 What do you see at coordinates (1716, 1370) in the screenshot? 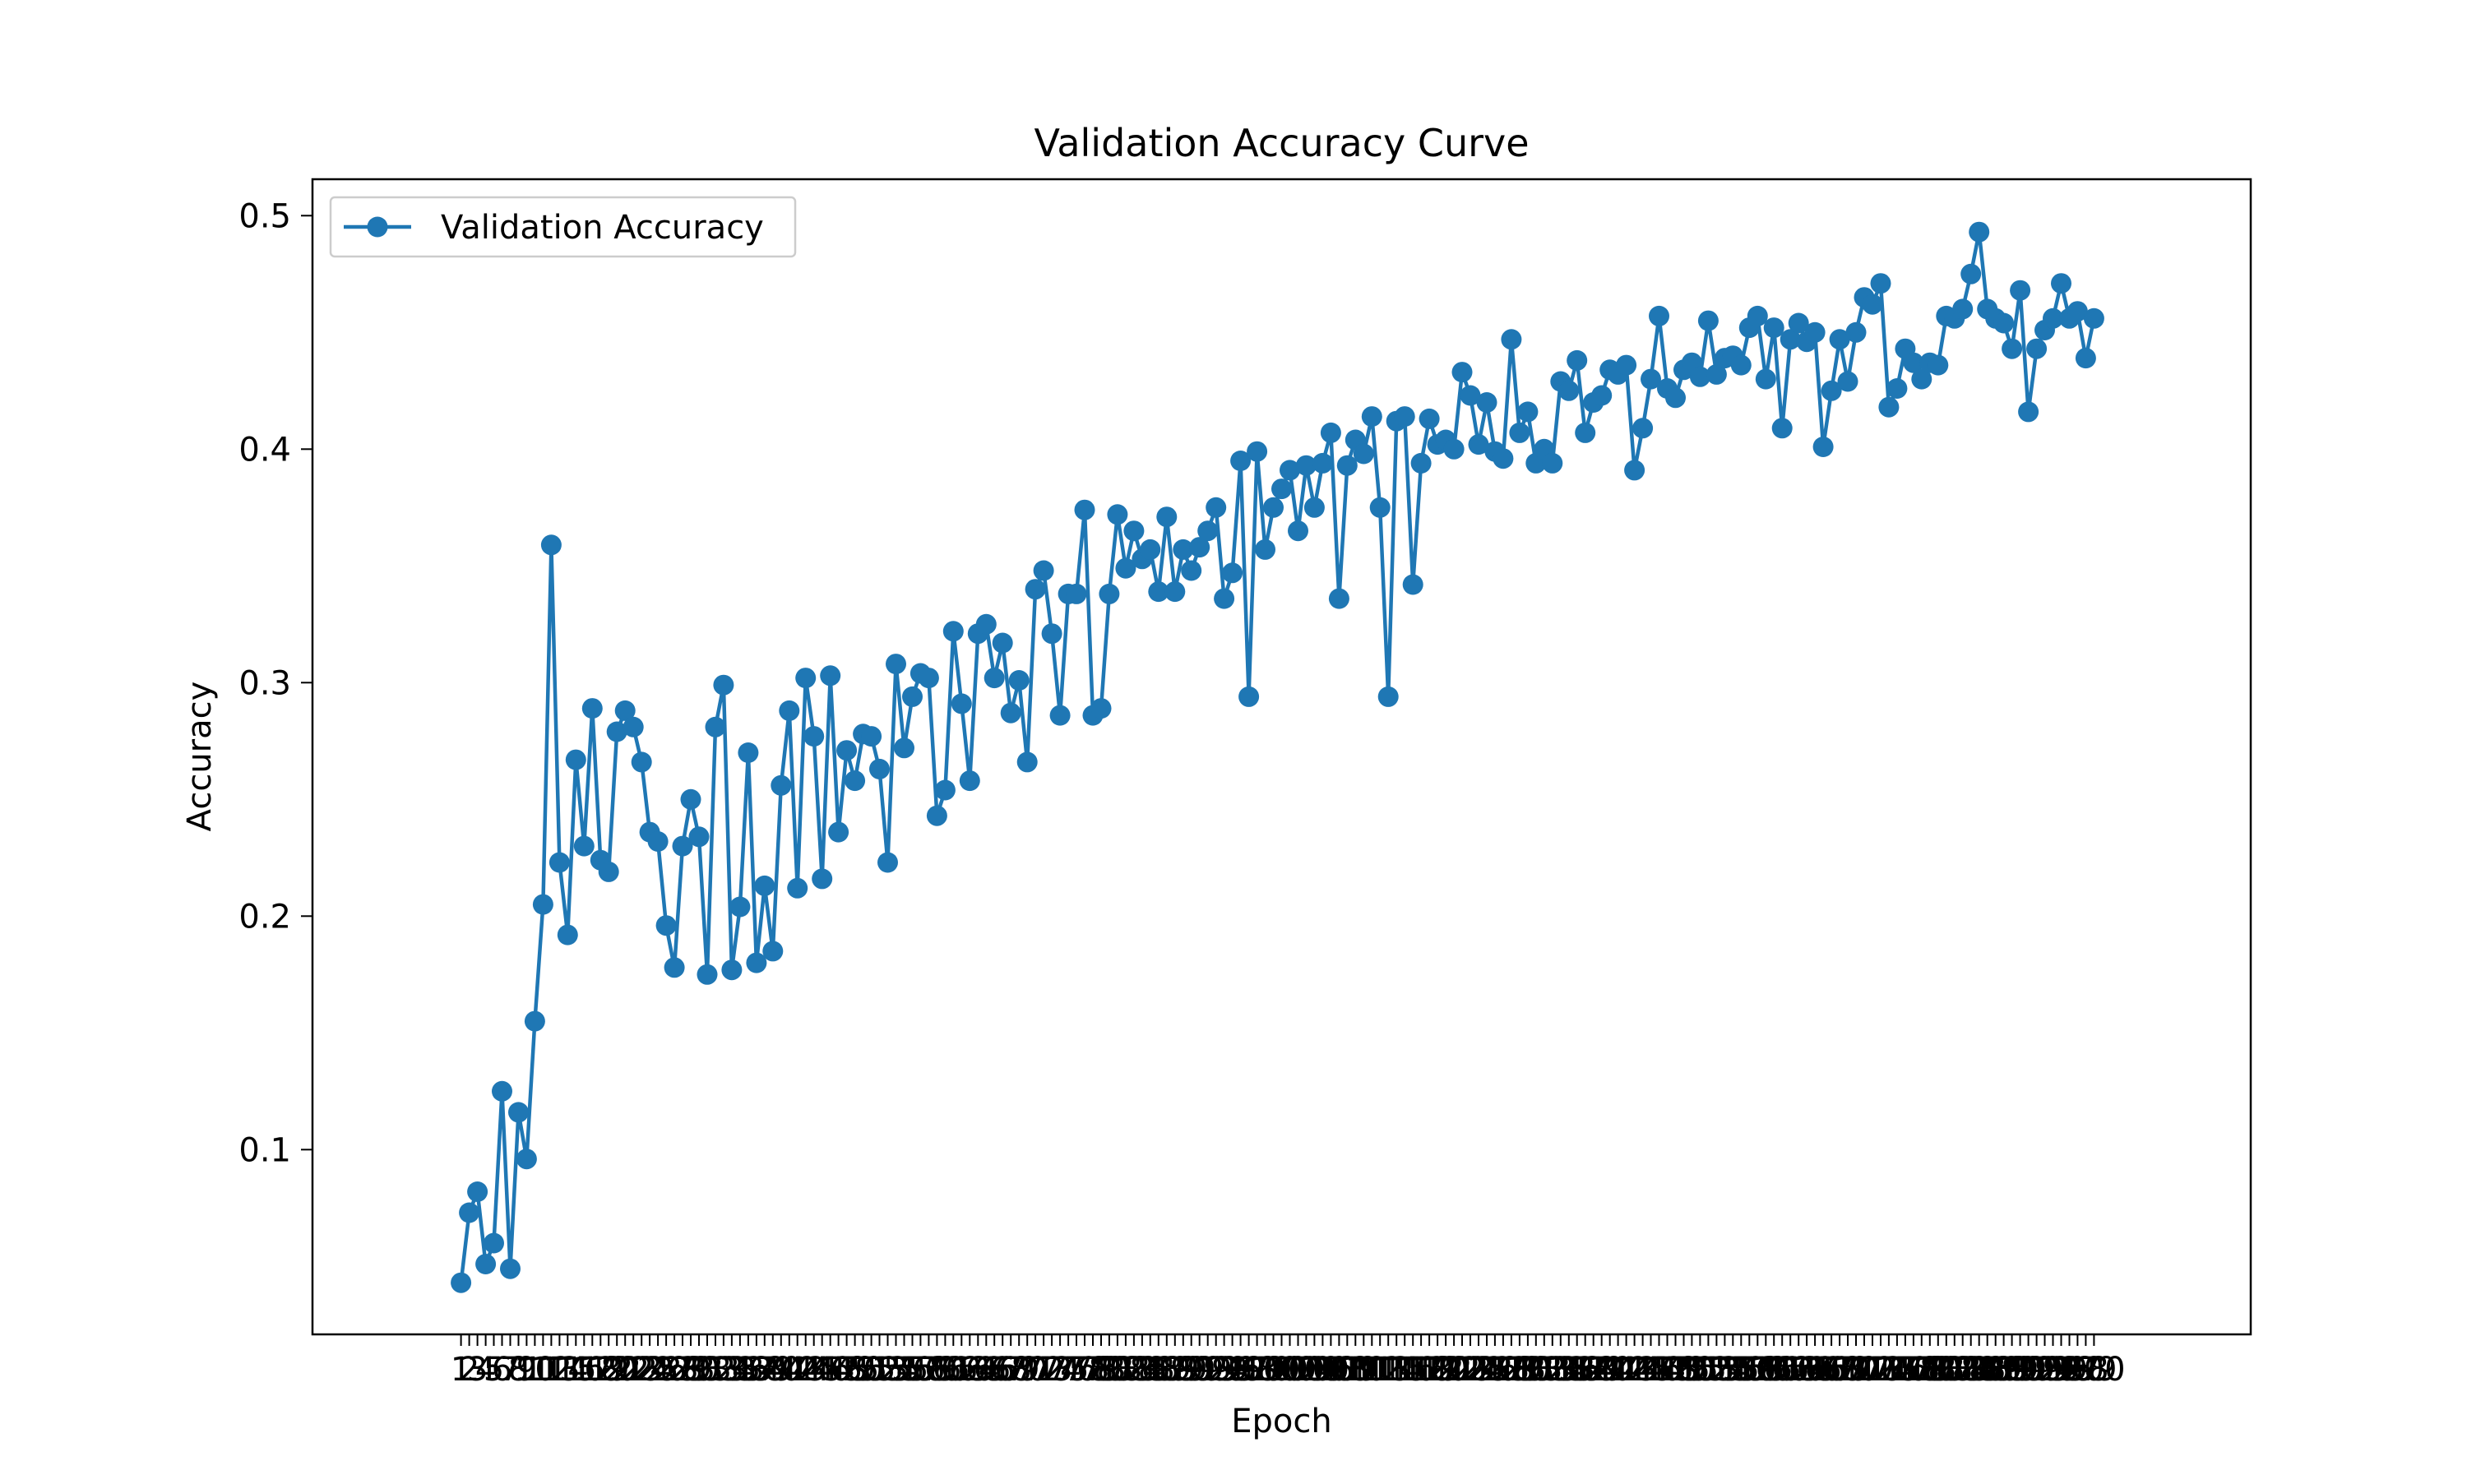
I see `x-tick-label: 154` at bounding box center [1716, 1370].